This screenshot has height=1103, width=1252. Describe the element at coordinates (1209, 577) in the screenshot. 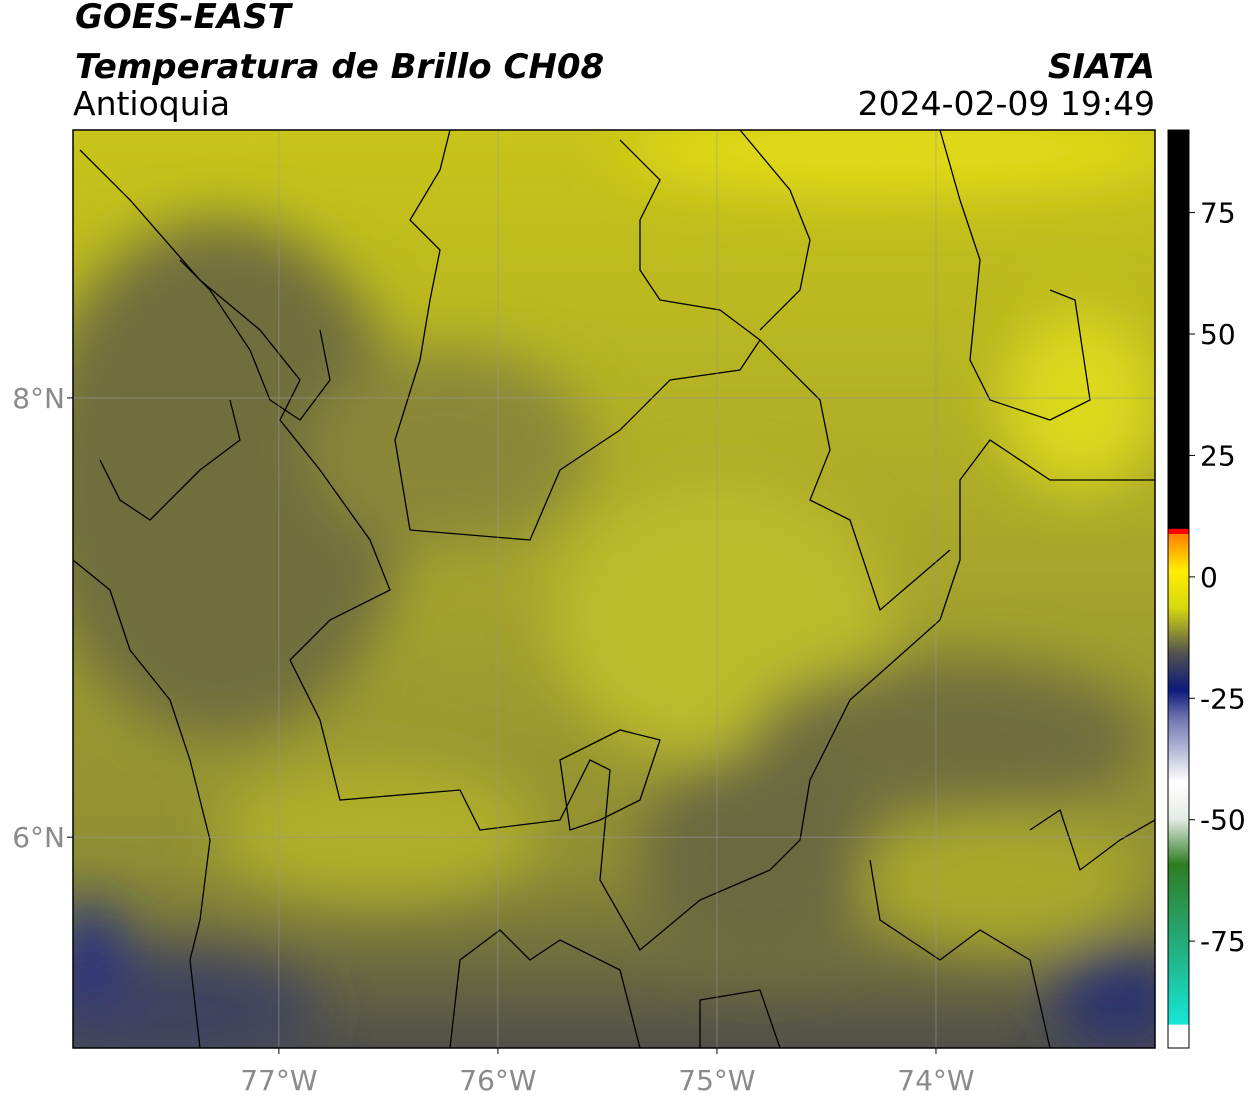

I see `colorbar-tick-label: 0` at that location.